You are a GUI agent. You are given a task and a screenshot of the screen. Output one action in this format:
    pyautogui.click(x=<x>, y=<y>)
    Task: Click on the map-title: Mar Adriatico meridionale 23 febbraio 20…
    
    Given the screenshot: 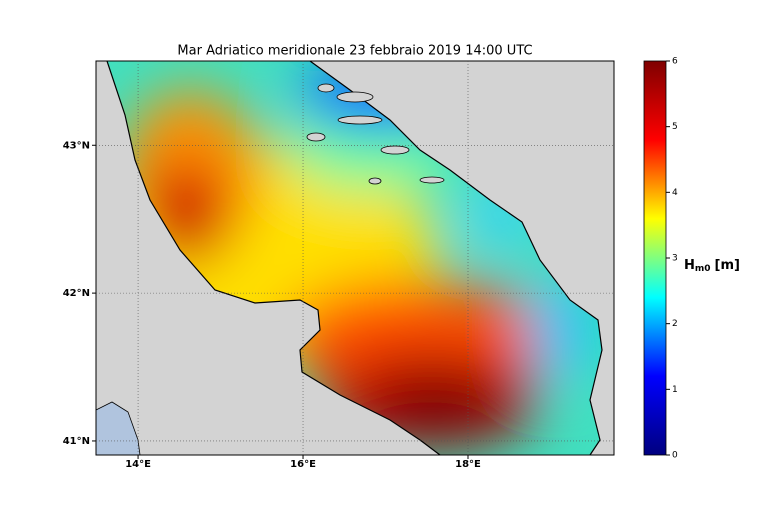 What is the action you would take?
    pyautogui.click(x=354, y=51)
    